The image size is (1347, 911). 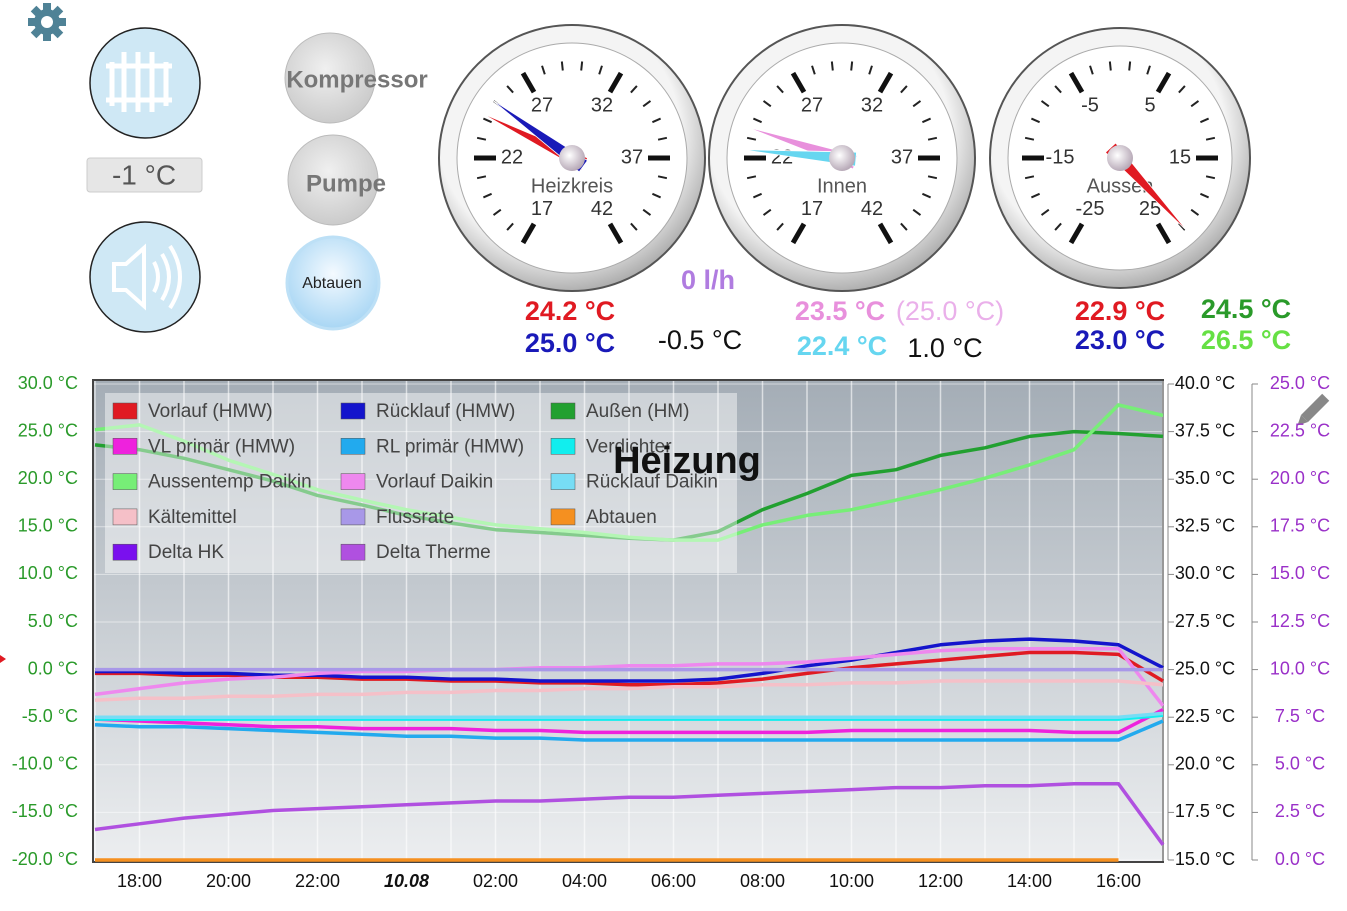 I want to click on x-tick-label: 02:00, so click(x=495, y=881).